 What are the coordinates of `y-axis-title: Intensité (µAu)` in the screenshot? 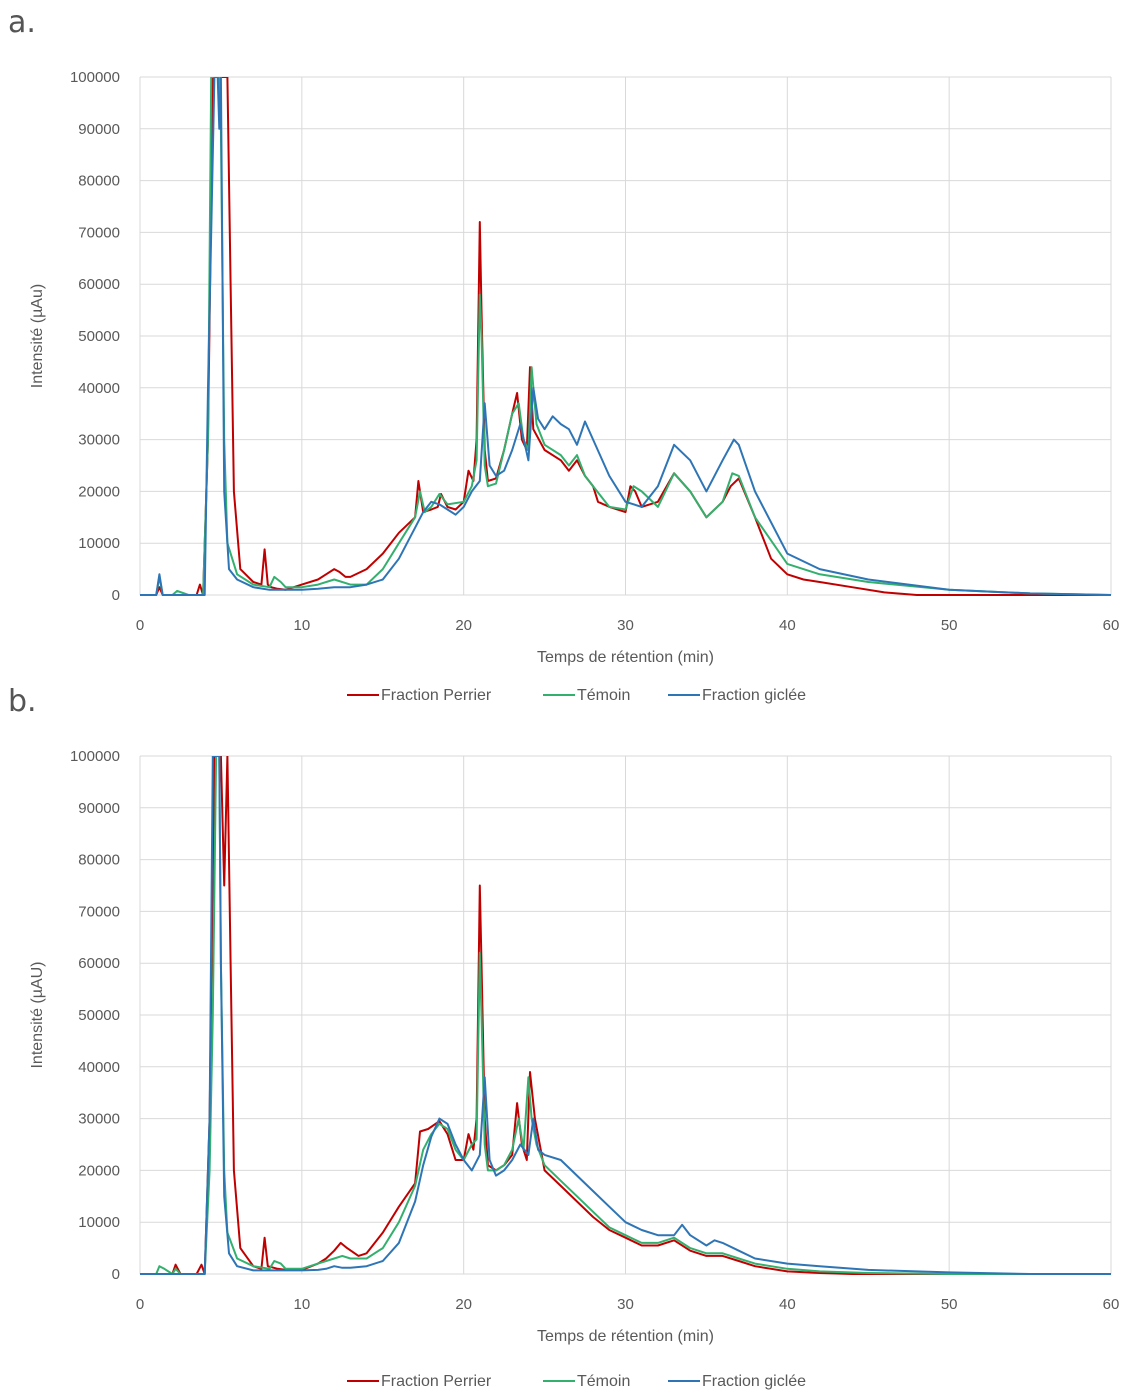 It's located at (37, 336).